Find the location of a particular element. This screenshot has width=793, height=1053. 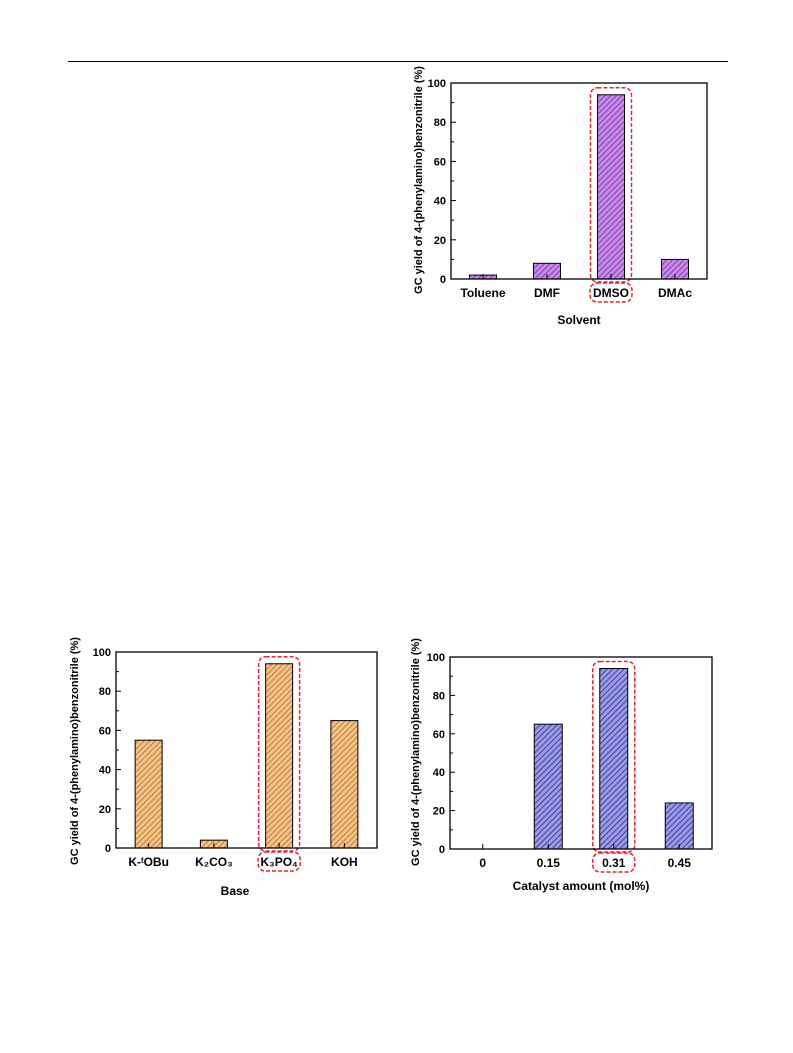

category-label-3: KOH is located at coordinates (344, 862).